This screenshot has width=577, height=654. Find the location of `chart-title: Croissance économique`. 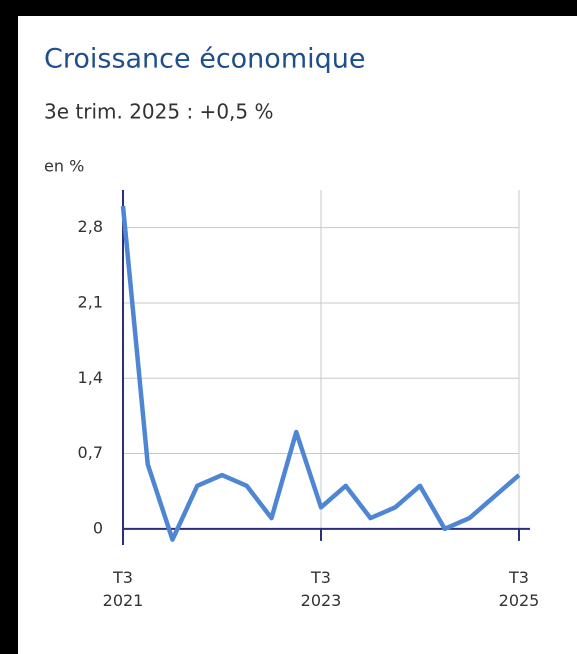

chart-title: Croissance économique is located at coordinates (204, 59).